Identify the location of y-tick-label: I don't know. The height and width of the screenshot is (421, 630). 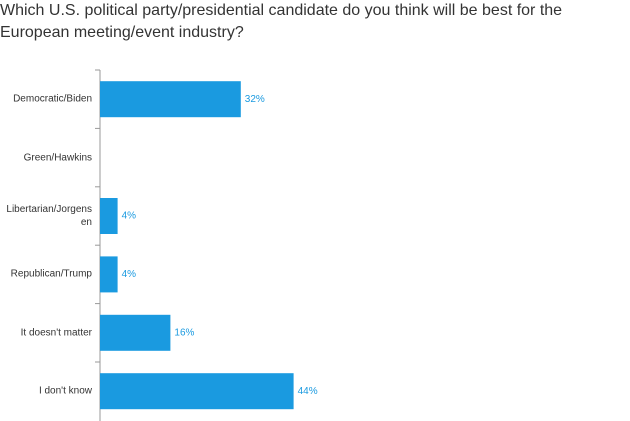
(65, 391).